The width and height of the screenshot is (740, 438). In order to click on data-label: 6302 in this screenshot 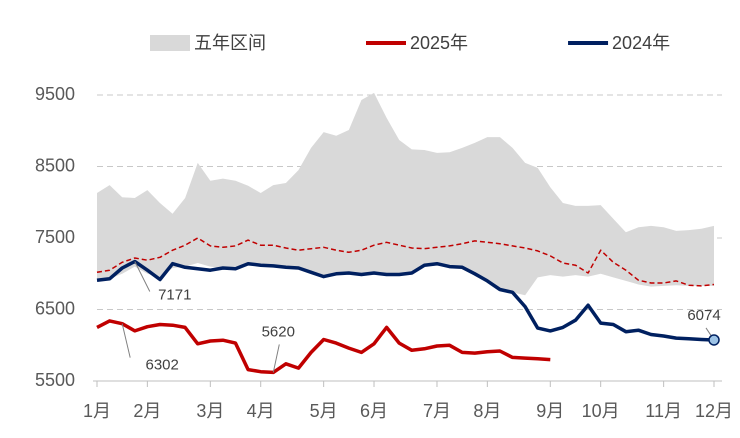, I will do `click(161, 365)`.